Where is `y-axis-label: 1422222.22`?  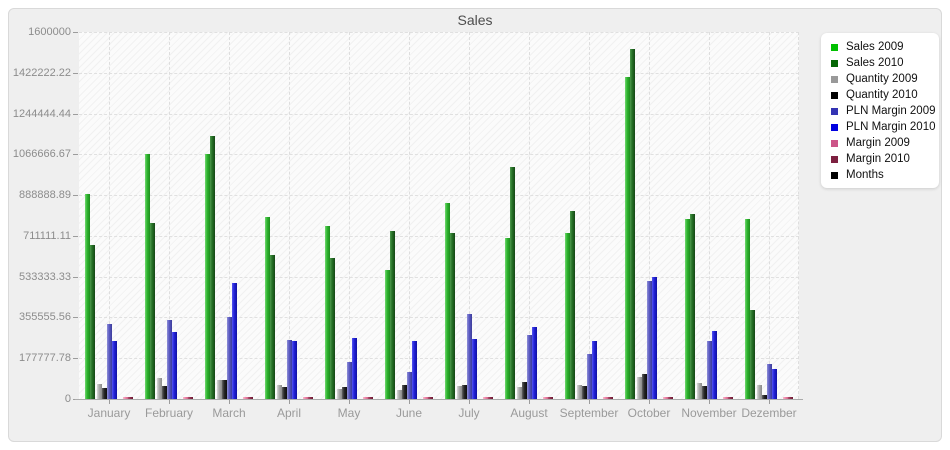 y-axis-label: 1422222.22 is located at coordinates (41, 72).